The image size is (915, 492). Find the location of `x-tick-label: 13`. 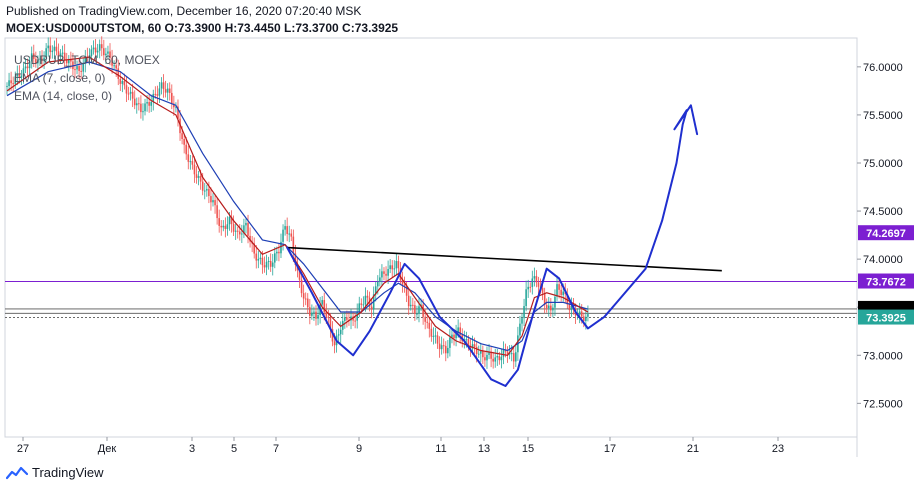

x-tick-label: 13 is located at coordinates (484, 449).